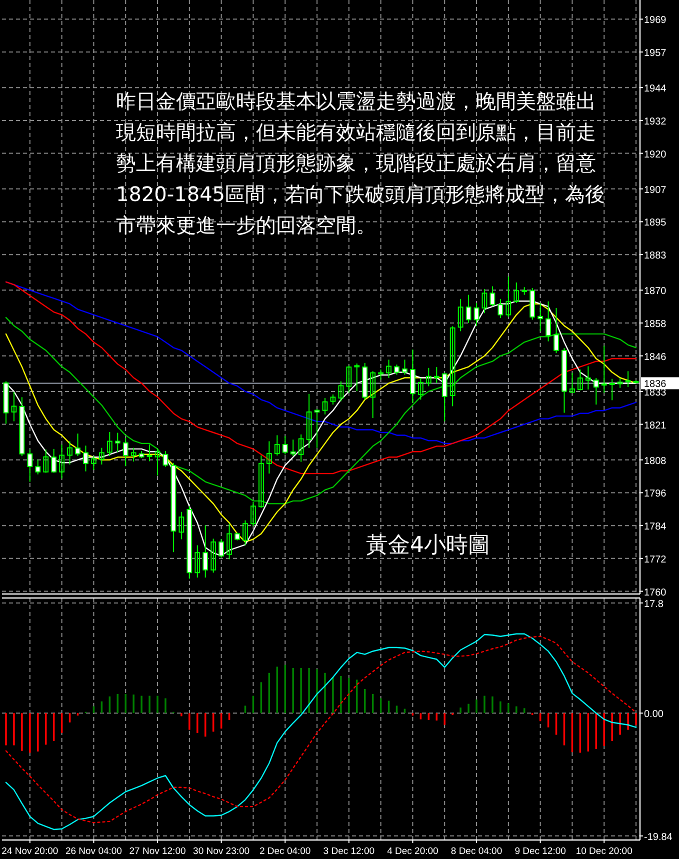 Image resolution: width=679 pixels, height=859 pixels. I want to click on annotation: 黃金4小時圖, so click(428, 546).